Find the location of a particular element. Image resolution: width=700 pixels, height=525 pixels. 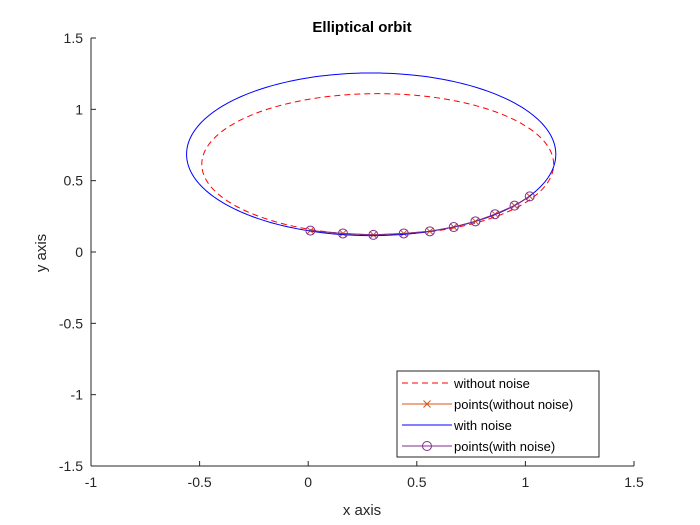

y-tick-label: 1 is located at coordinates (79, 109).